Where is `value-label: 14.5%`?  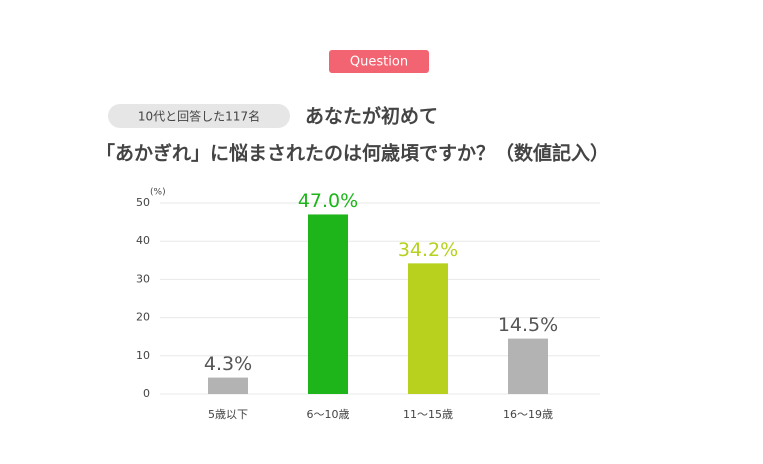
value-label: 14.5% is located at coordinates (528, 325).